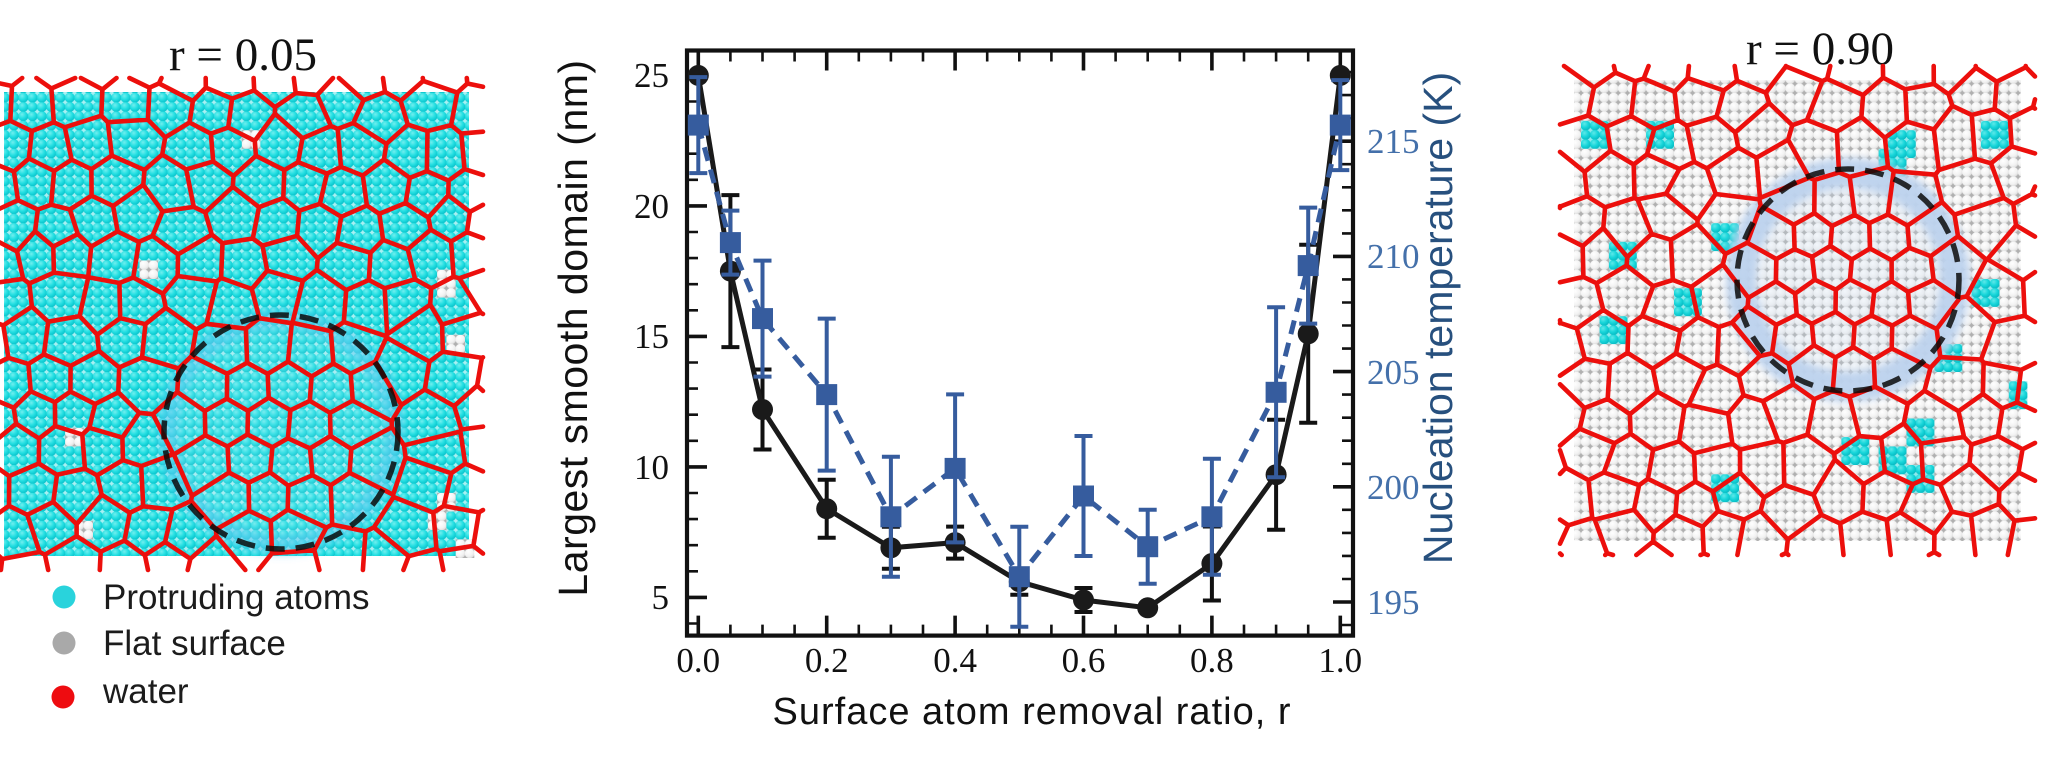  Describe the element at coordinates (651, 206) in the screenshot. I see `svg-text: 20` at that location.